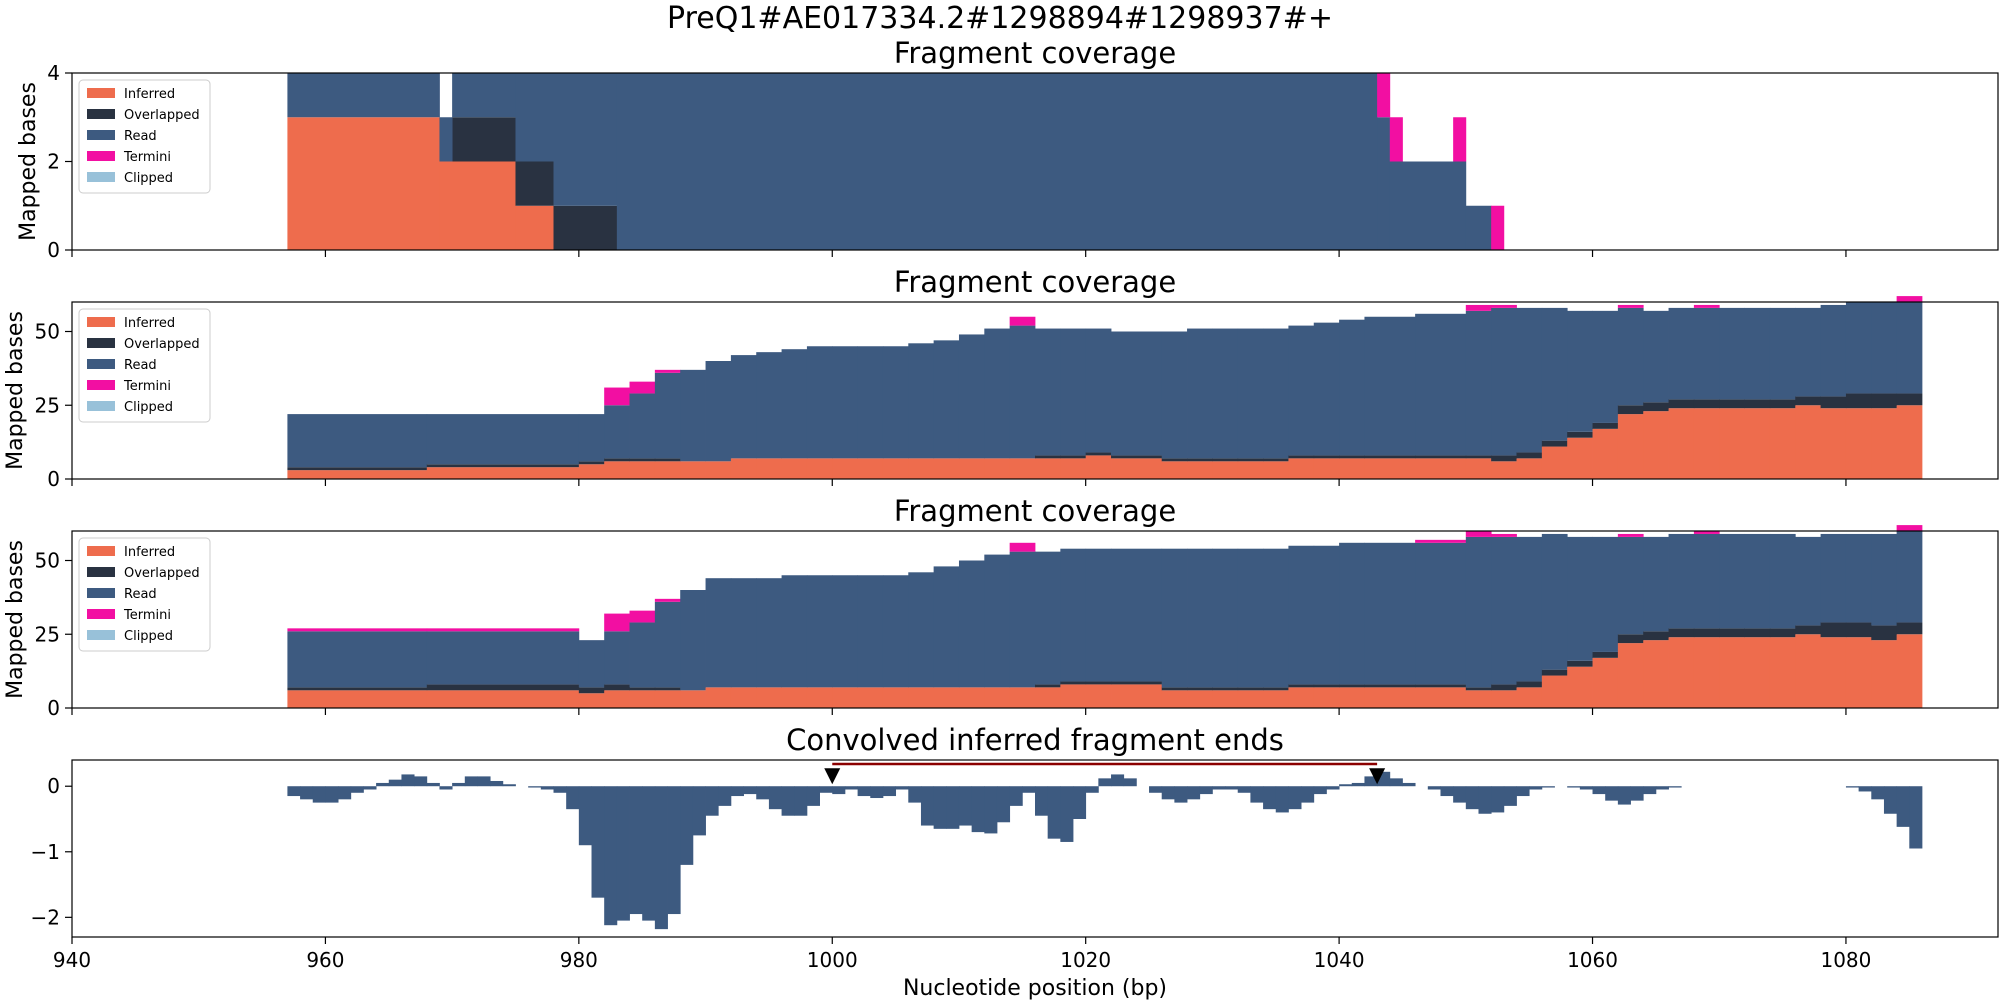  I want to click on legend: Inferred Overlapped Read Termini Clipped, so click(144, 136).